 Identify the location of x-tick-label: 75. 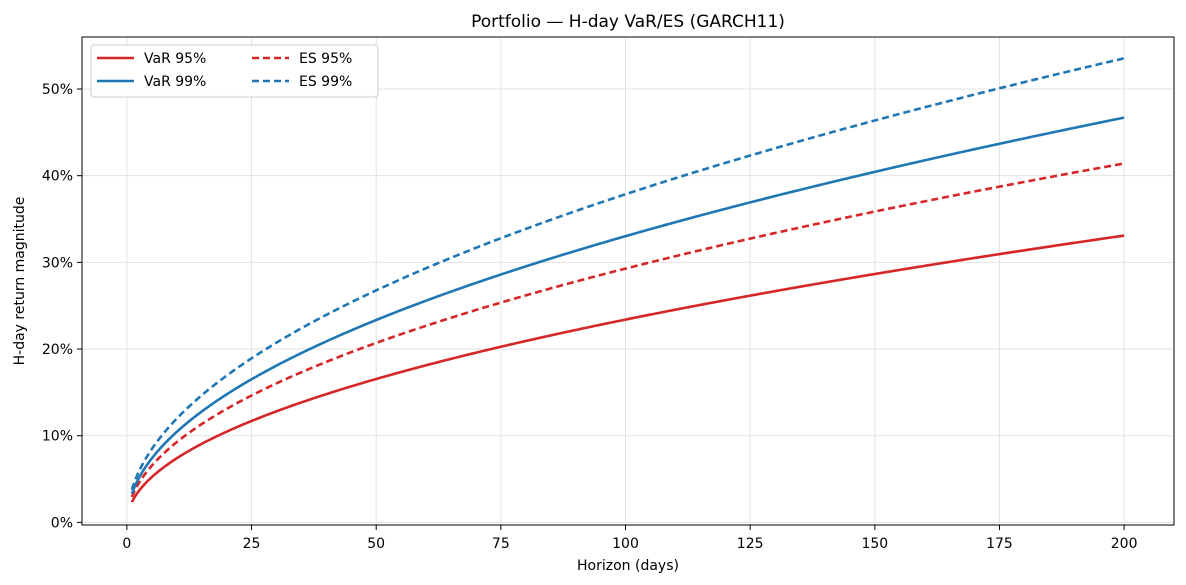
(501, 544).